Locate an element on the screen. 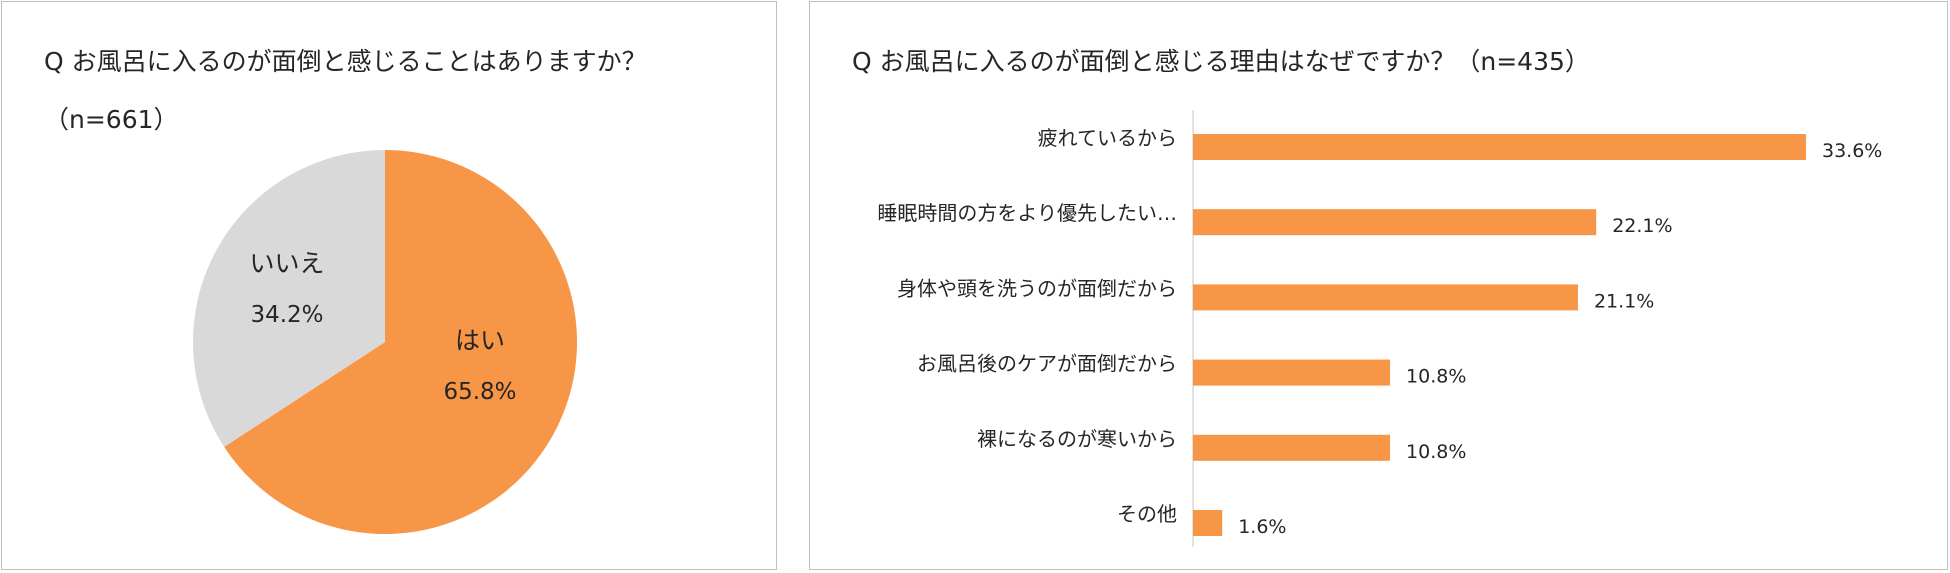 Image resolution: width=1950 pixels, height=573 pixels. pie-chart: はい 65.8% いいえ 34.2% is located at coordinates (384, 342).